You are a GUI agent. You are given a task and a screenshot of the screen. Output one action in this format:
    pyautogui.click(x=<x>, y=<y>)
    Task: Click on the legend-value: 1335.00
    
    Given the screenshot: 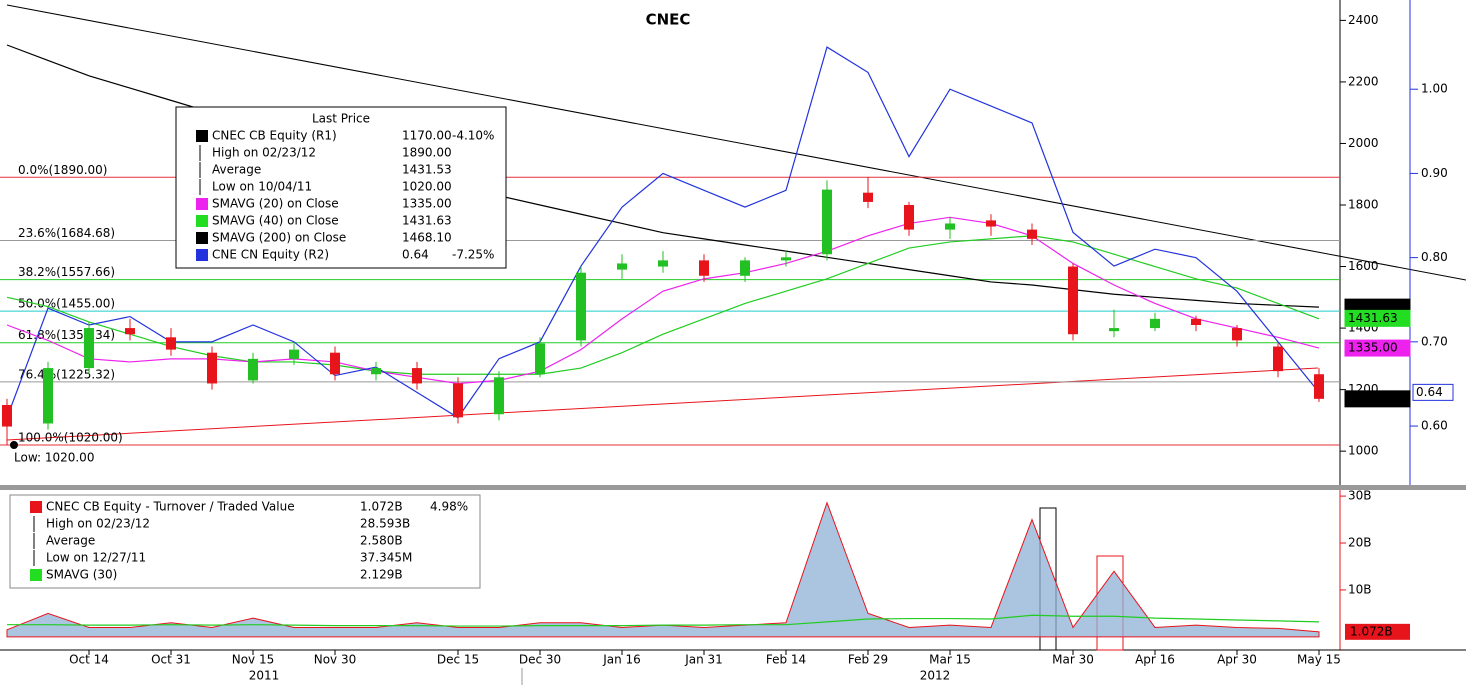 What is the action you would take?
    pyautogui.click(x=427, y=204)
    